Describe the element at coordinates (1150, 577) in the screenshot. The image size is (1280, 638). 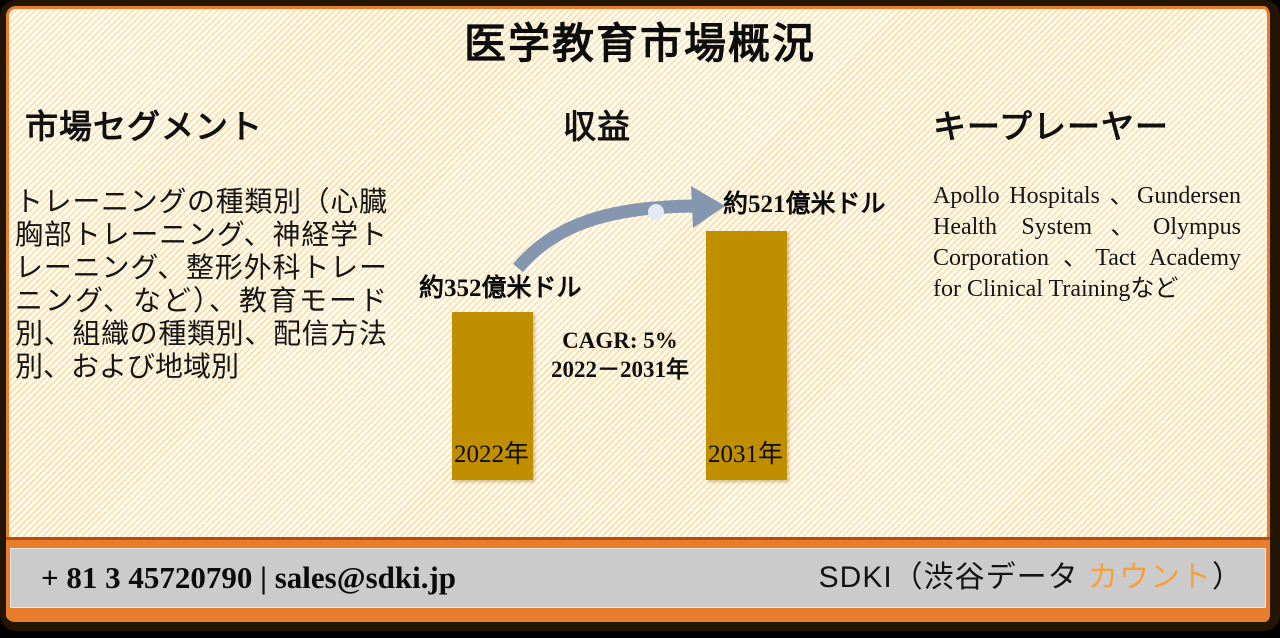
I see `brand-highlight: カウント` at that location.